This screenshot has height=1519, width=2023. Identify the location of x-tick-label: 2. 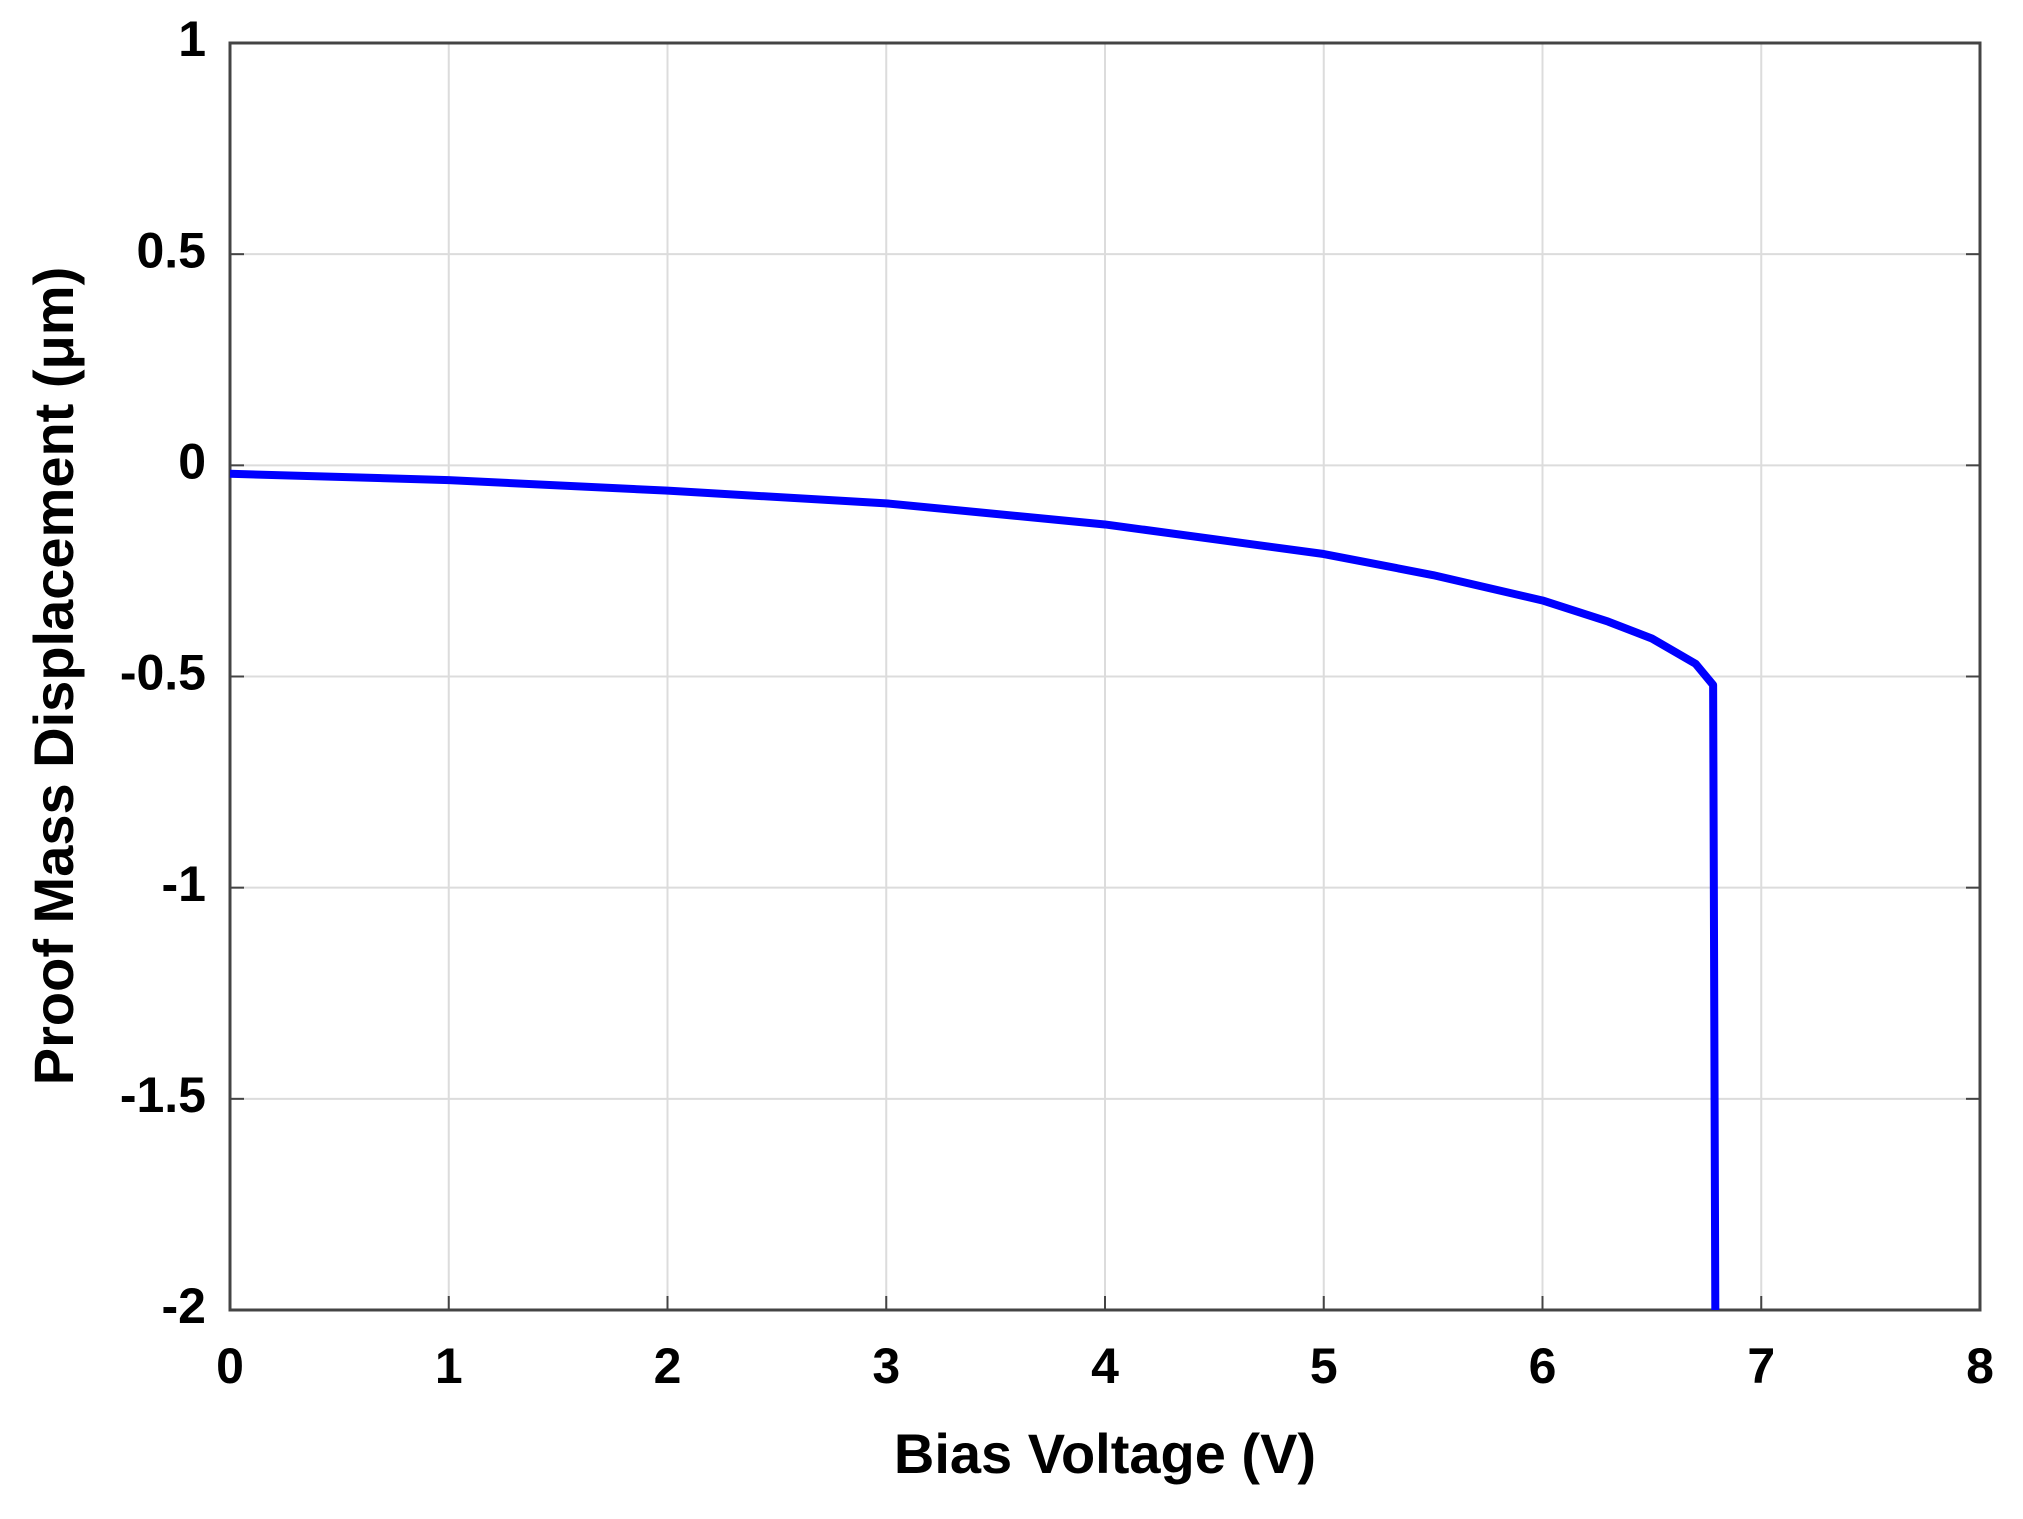
(668, 1366).